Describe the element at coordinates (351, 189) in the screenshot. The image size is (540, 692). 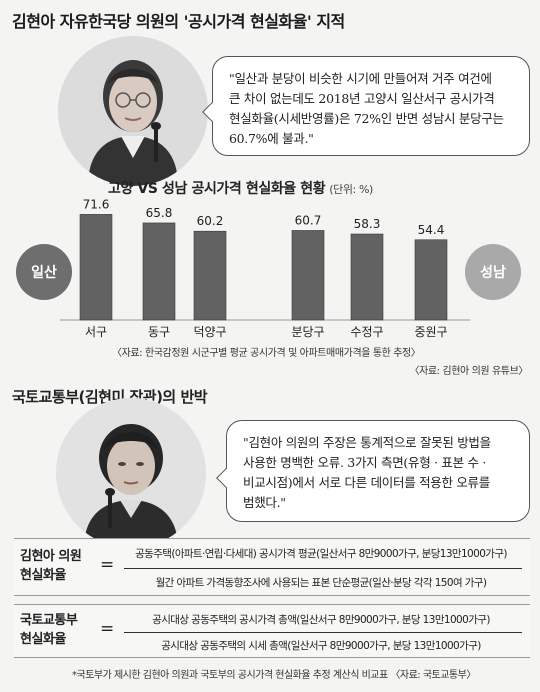
I see `chart-unit: (단위: %)` at that location.